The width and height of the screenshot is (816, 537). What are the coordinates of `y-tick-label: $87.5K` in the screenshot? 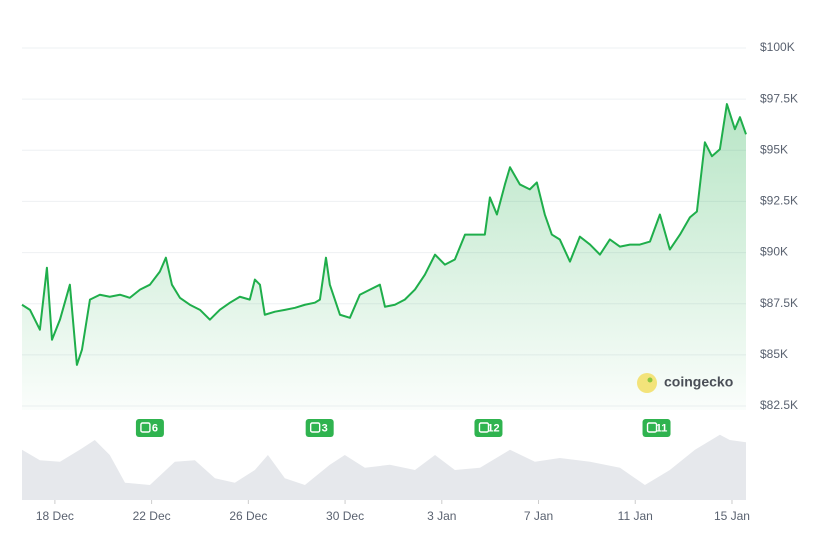 It's located at (779, 303).